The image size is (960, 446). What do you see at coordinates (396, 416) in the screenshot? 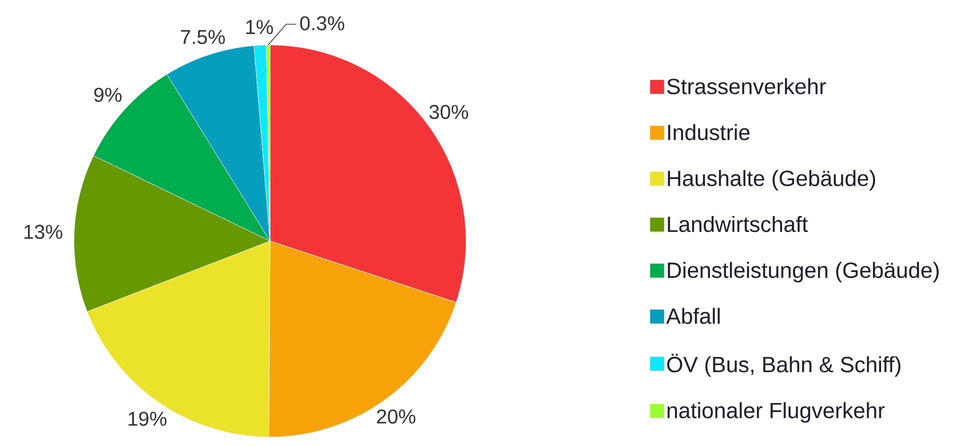
I see `data-label: 20%` at bounding box center [396, 416].